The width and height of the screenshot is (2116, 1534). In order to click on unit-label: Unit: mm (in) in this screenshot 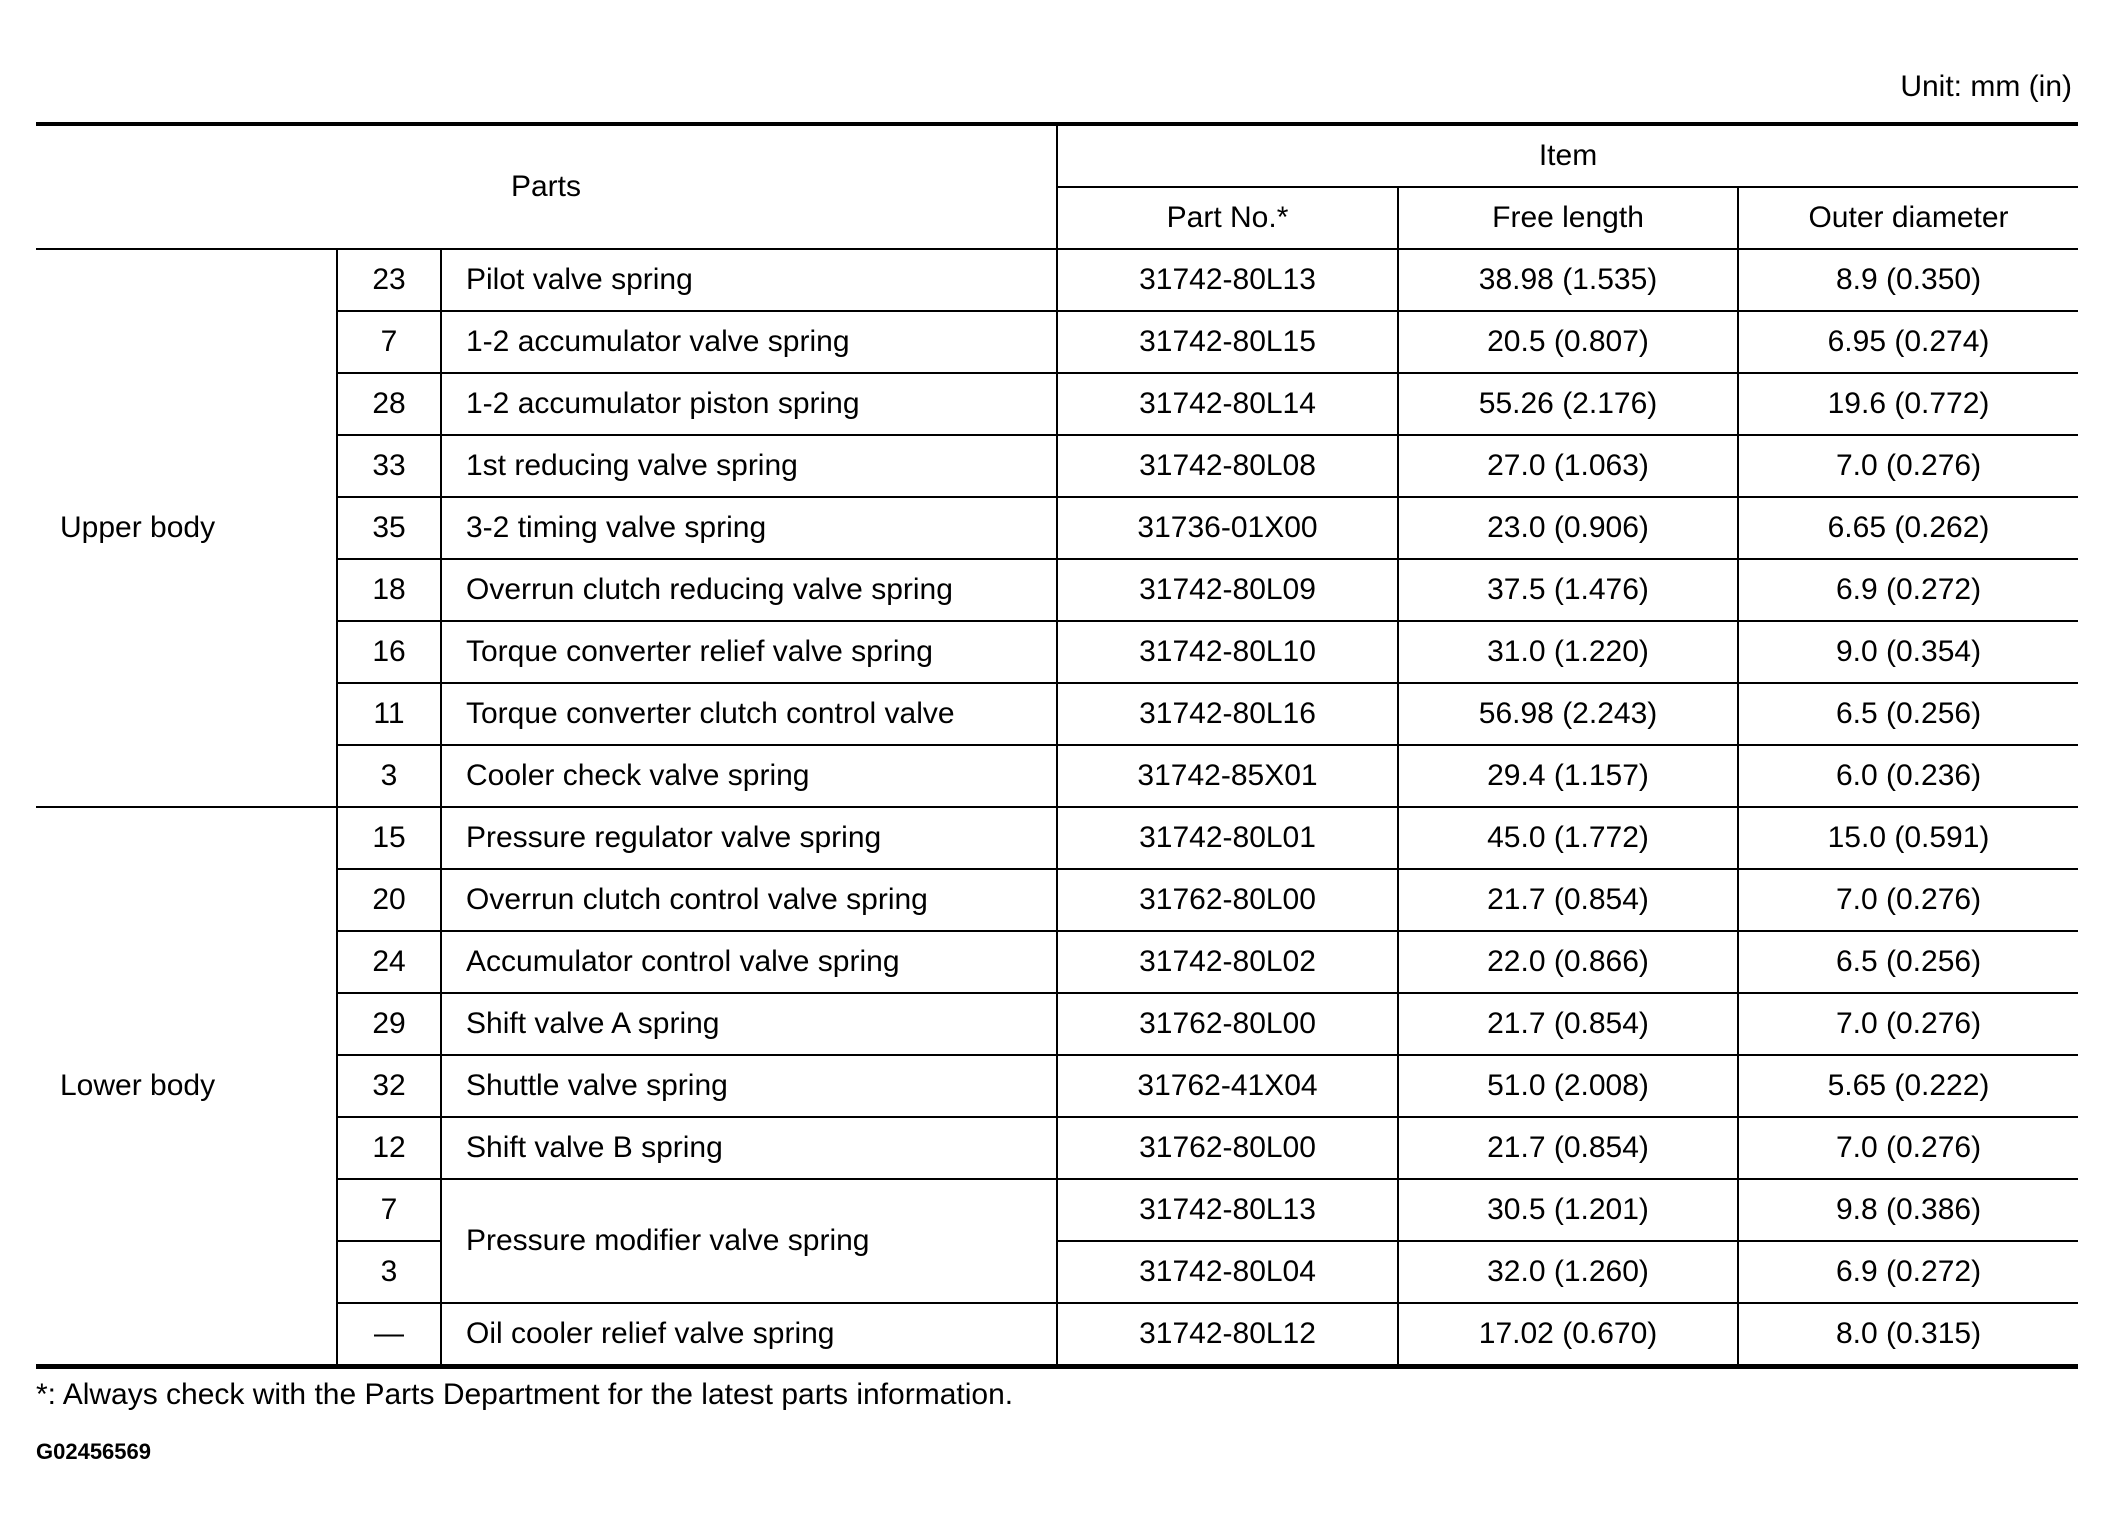, I will do `click(1986, 86)`.